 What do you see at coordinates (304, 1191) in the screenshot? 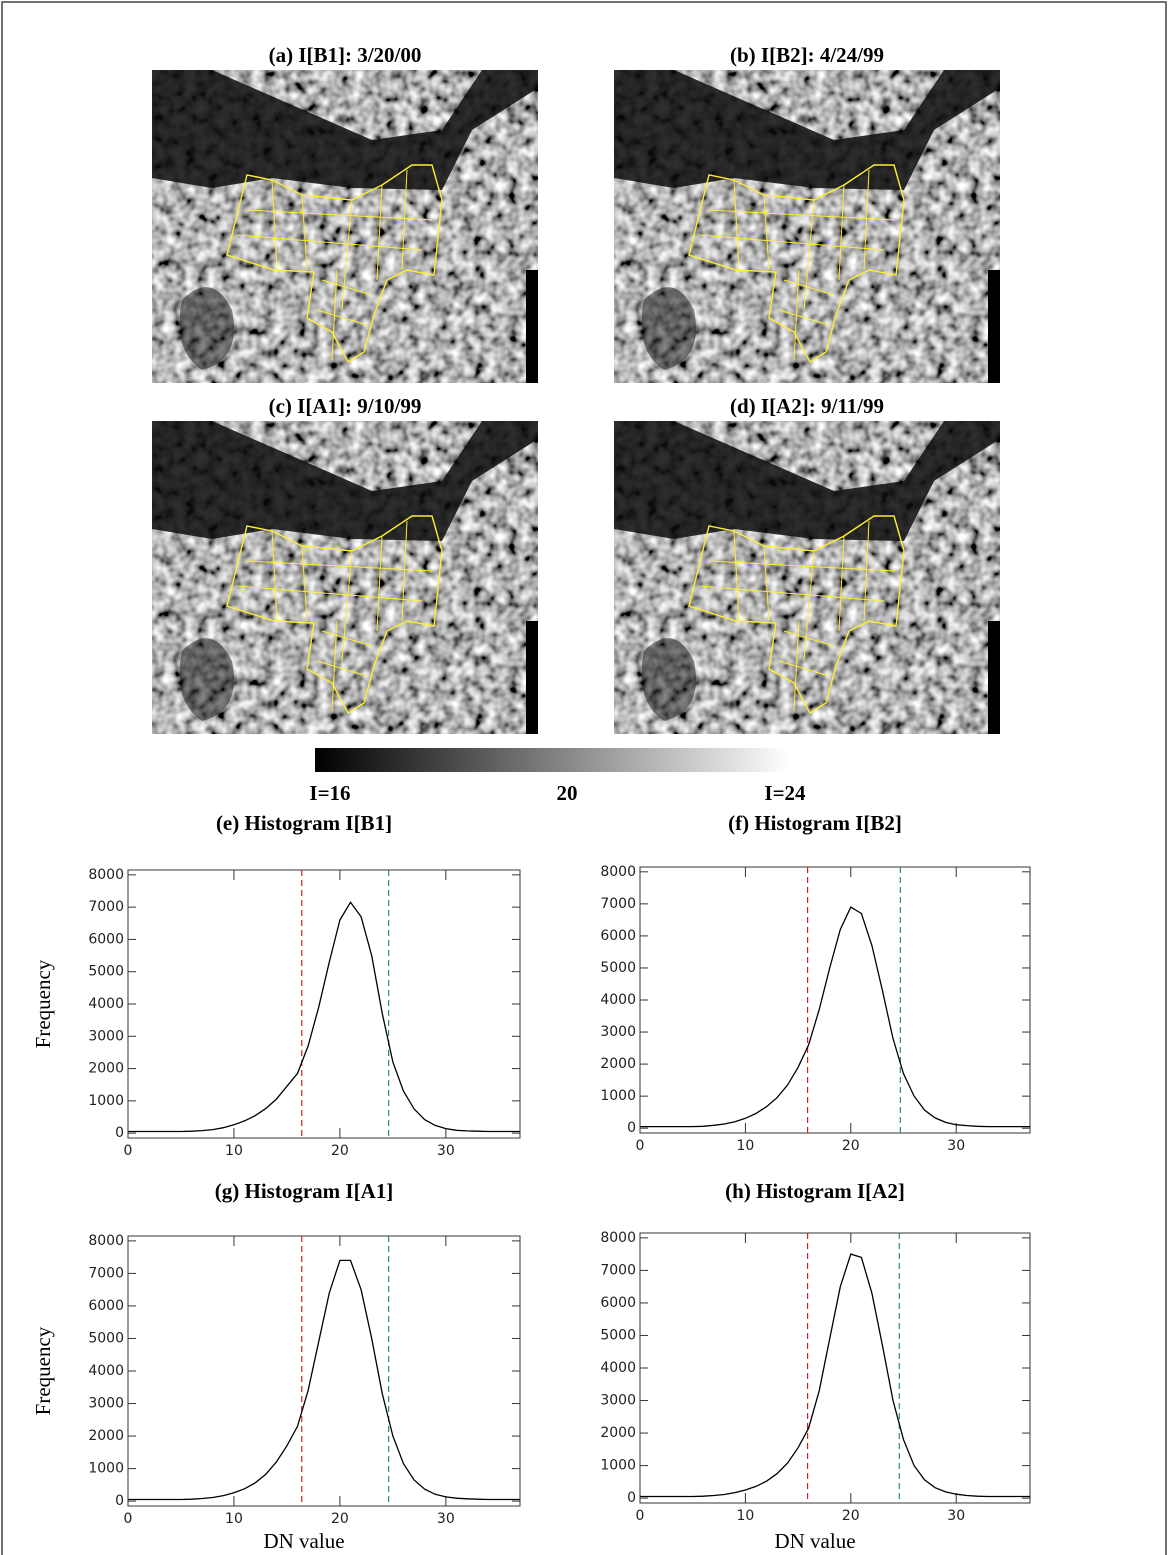
I see `chart-title: (g) Histogram I[A1]` at bounding box center [304, 1191].